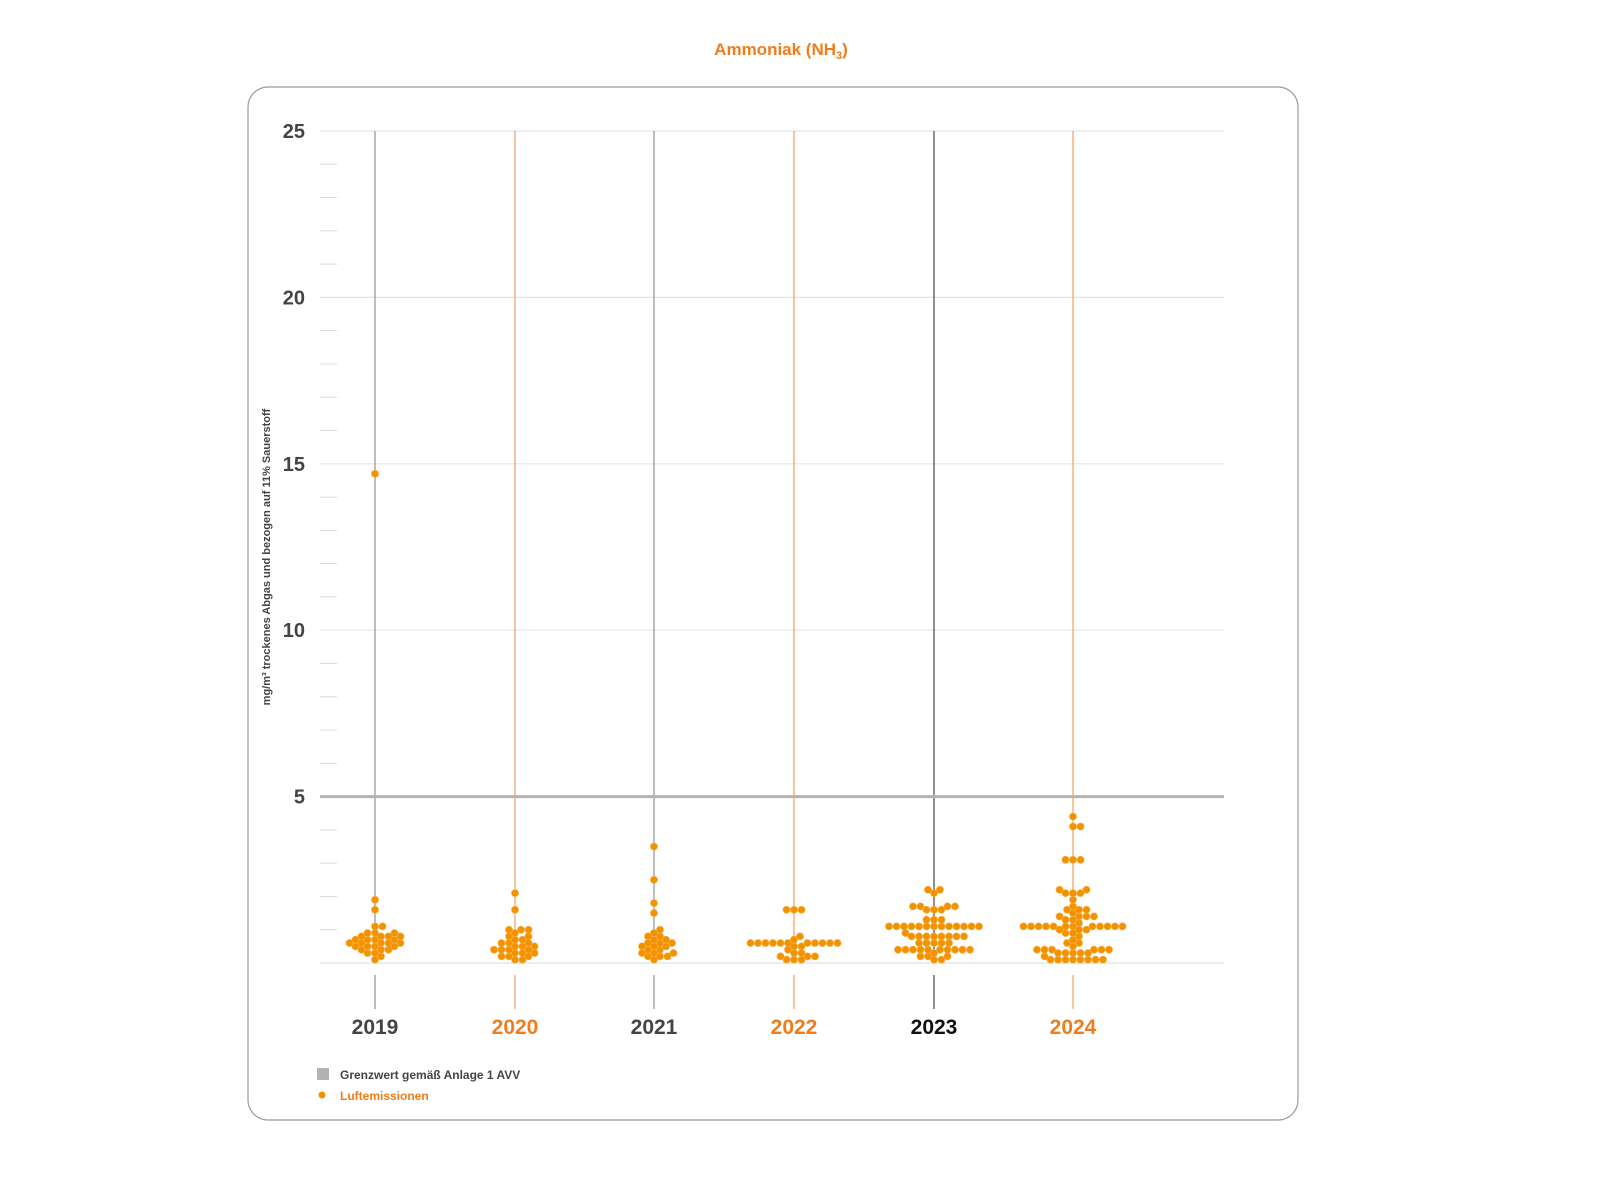  Describe the element at coordinates (294, 132) in the screenshot. I see `y-tick-label: 25` at that location.